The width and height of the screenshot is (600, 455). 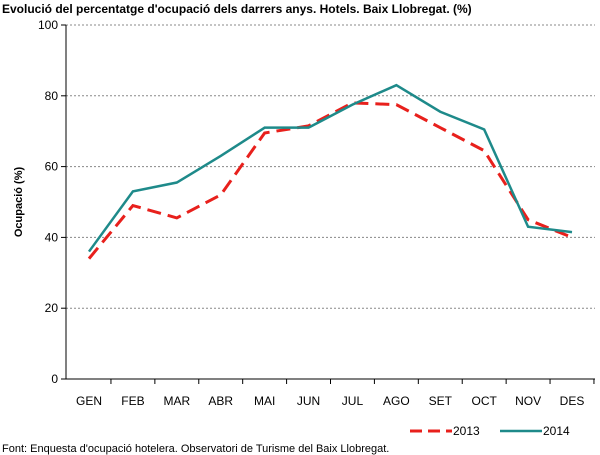 I want to click on y-tick-label: 0, so click(x=54, y=379).